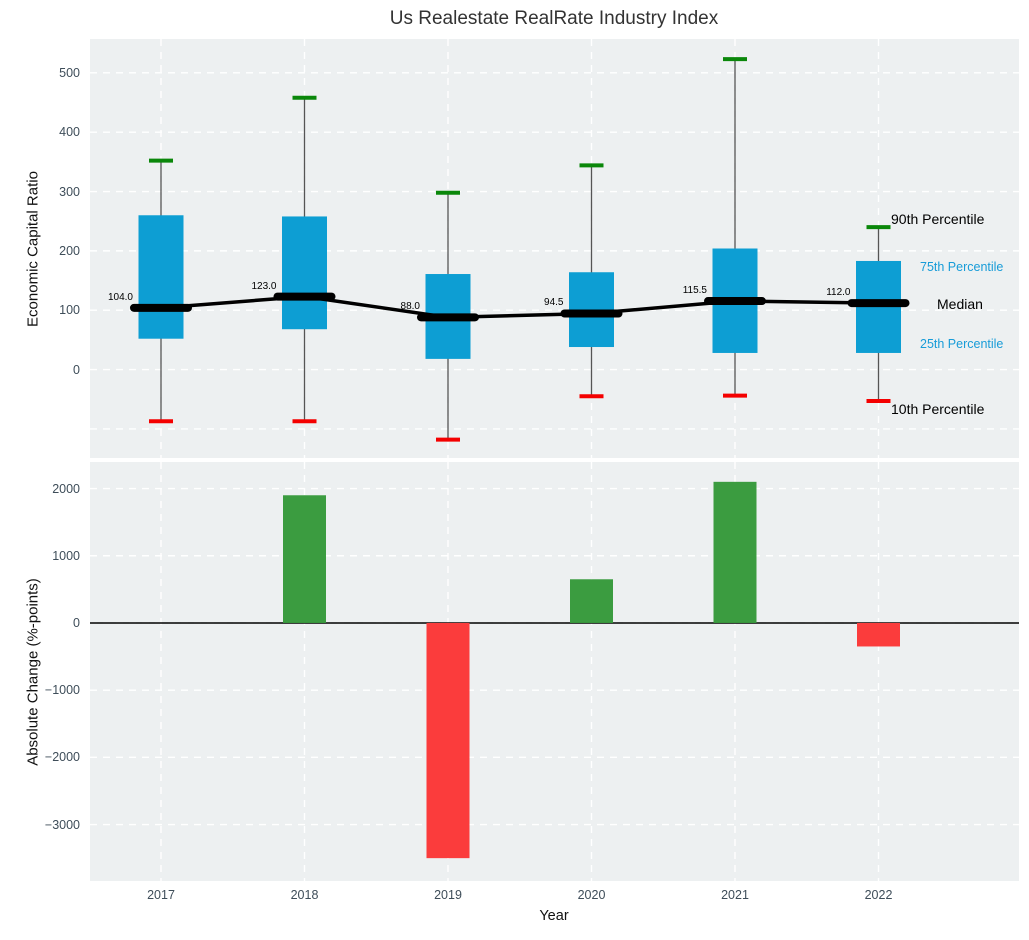  I want to click on median-marker-2022, so click(878, 303).